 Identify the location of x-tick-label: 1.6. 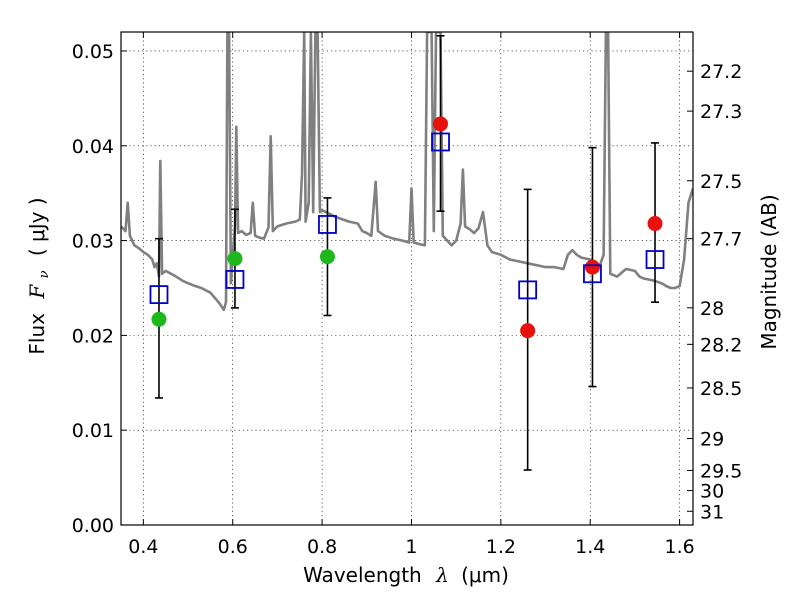
(679, 547).